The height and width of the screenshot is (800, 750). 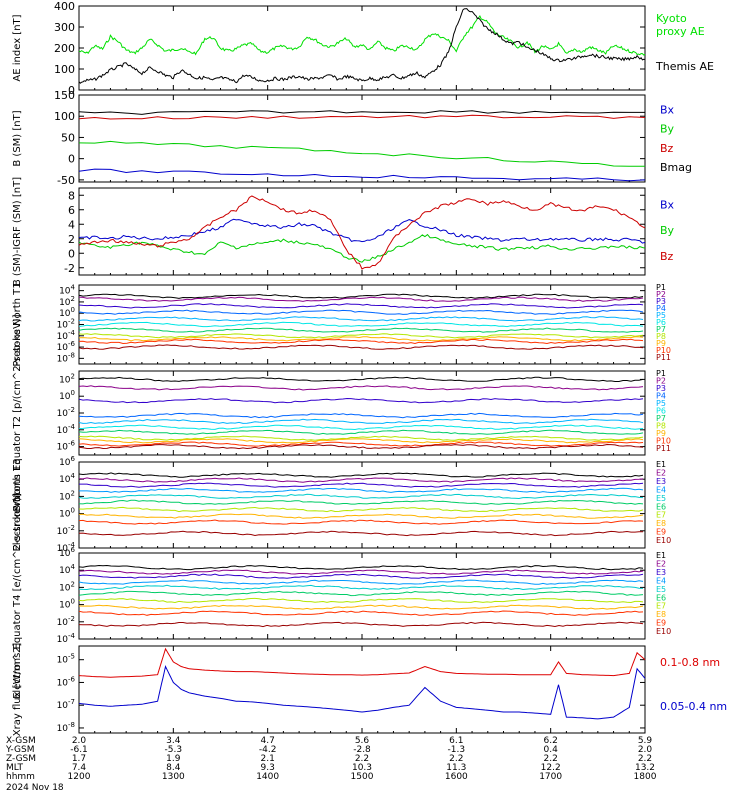 I want to click on ephemeris-value: 2.2, so click(x=456, y=759).